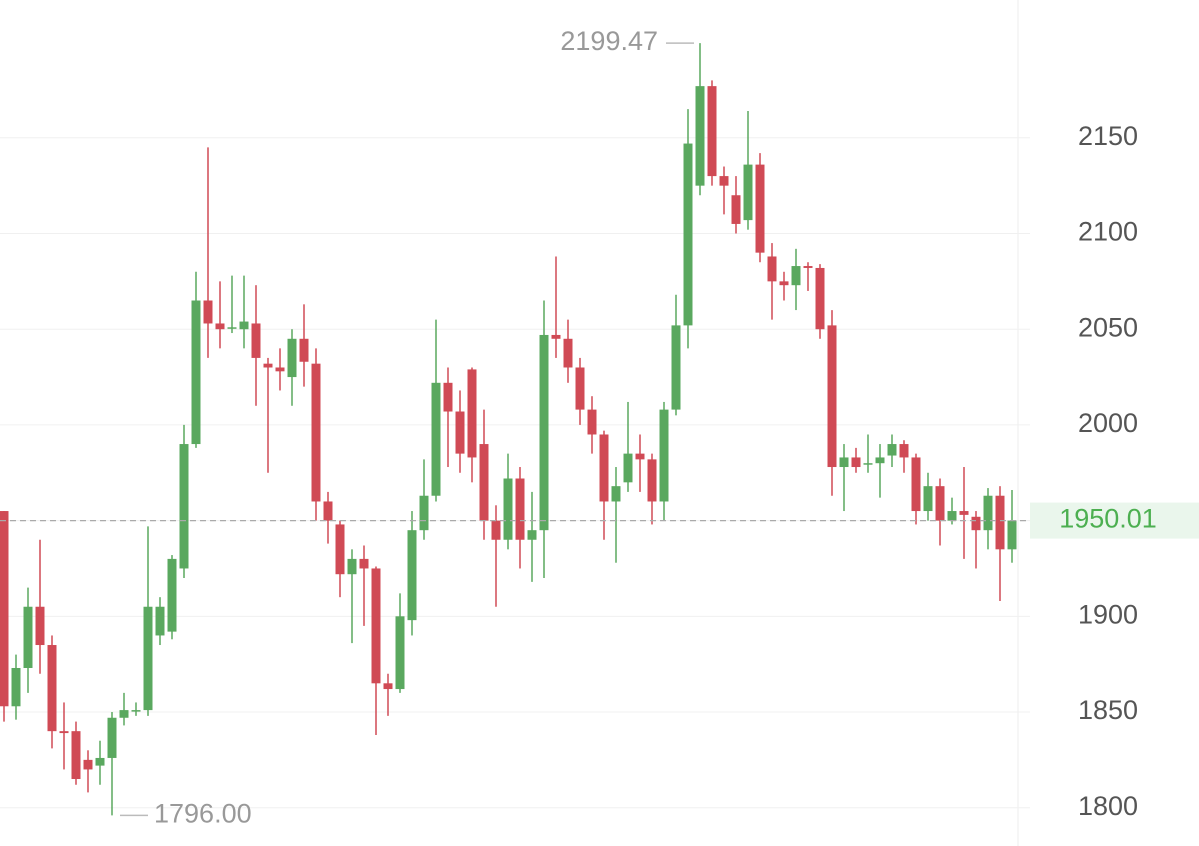 The width and height of the screenshot is (1199, 846). Describe the element at coordinates (1108, 710) in the screenshot. I see `y-tick-label: 1850` at that location.